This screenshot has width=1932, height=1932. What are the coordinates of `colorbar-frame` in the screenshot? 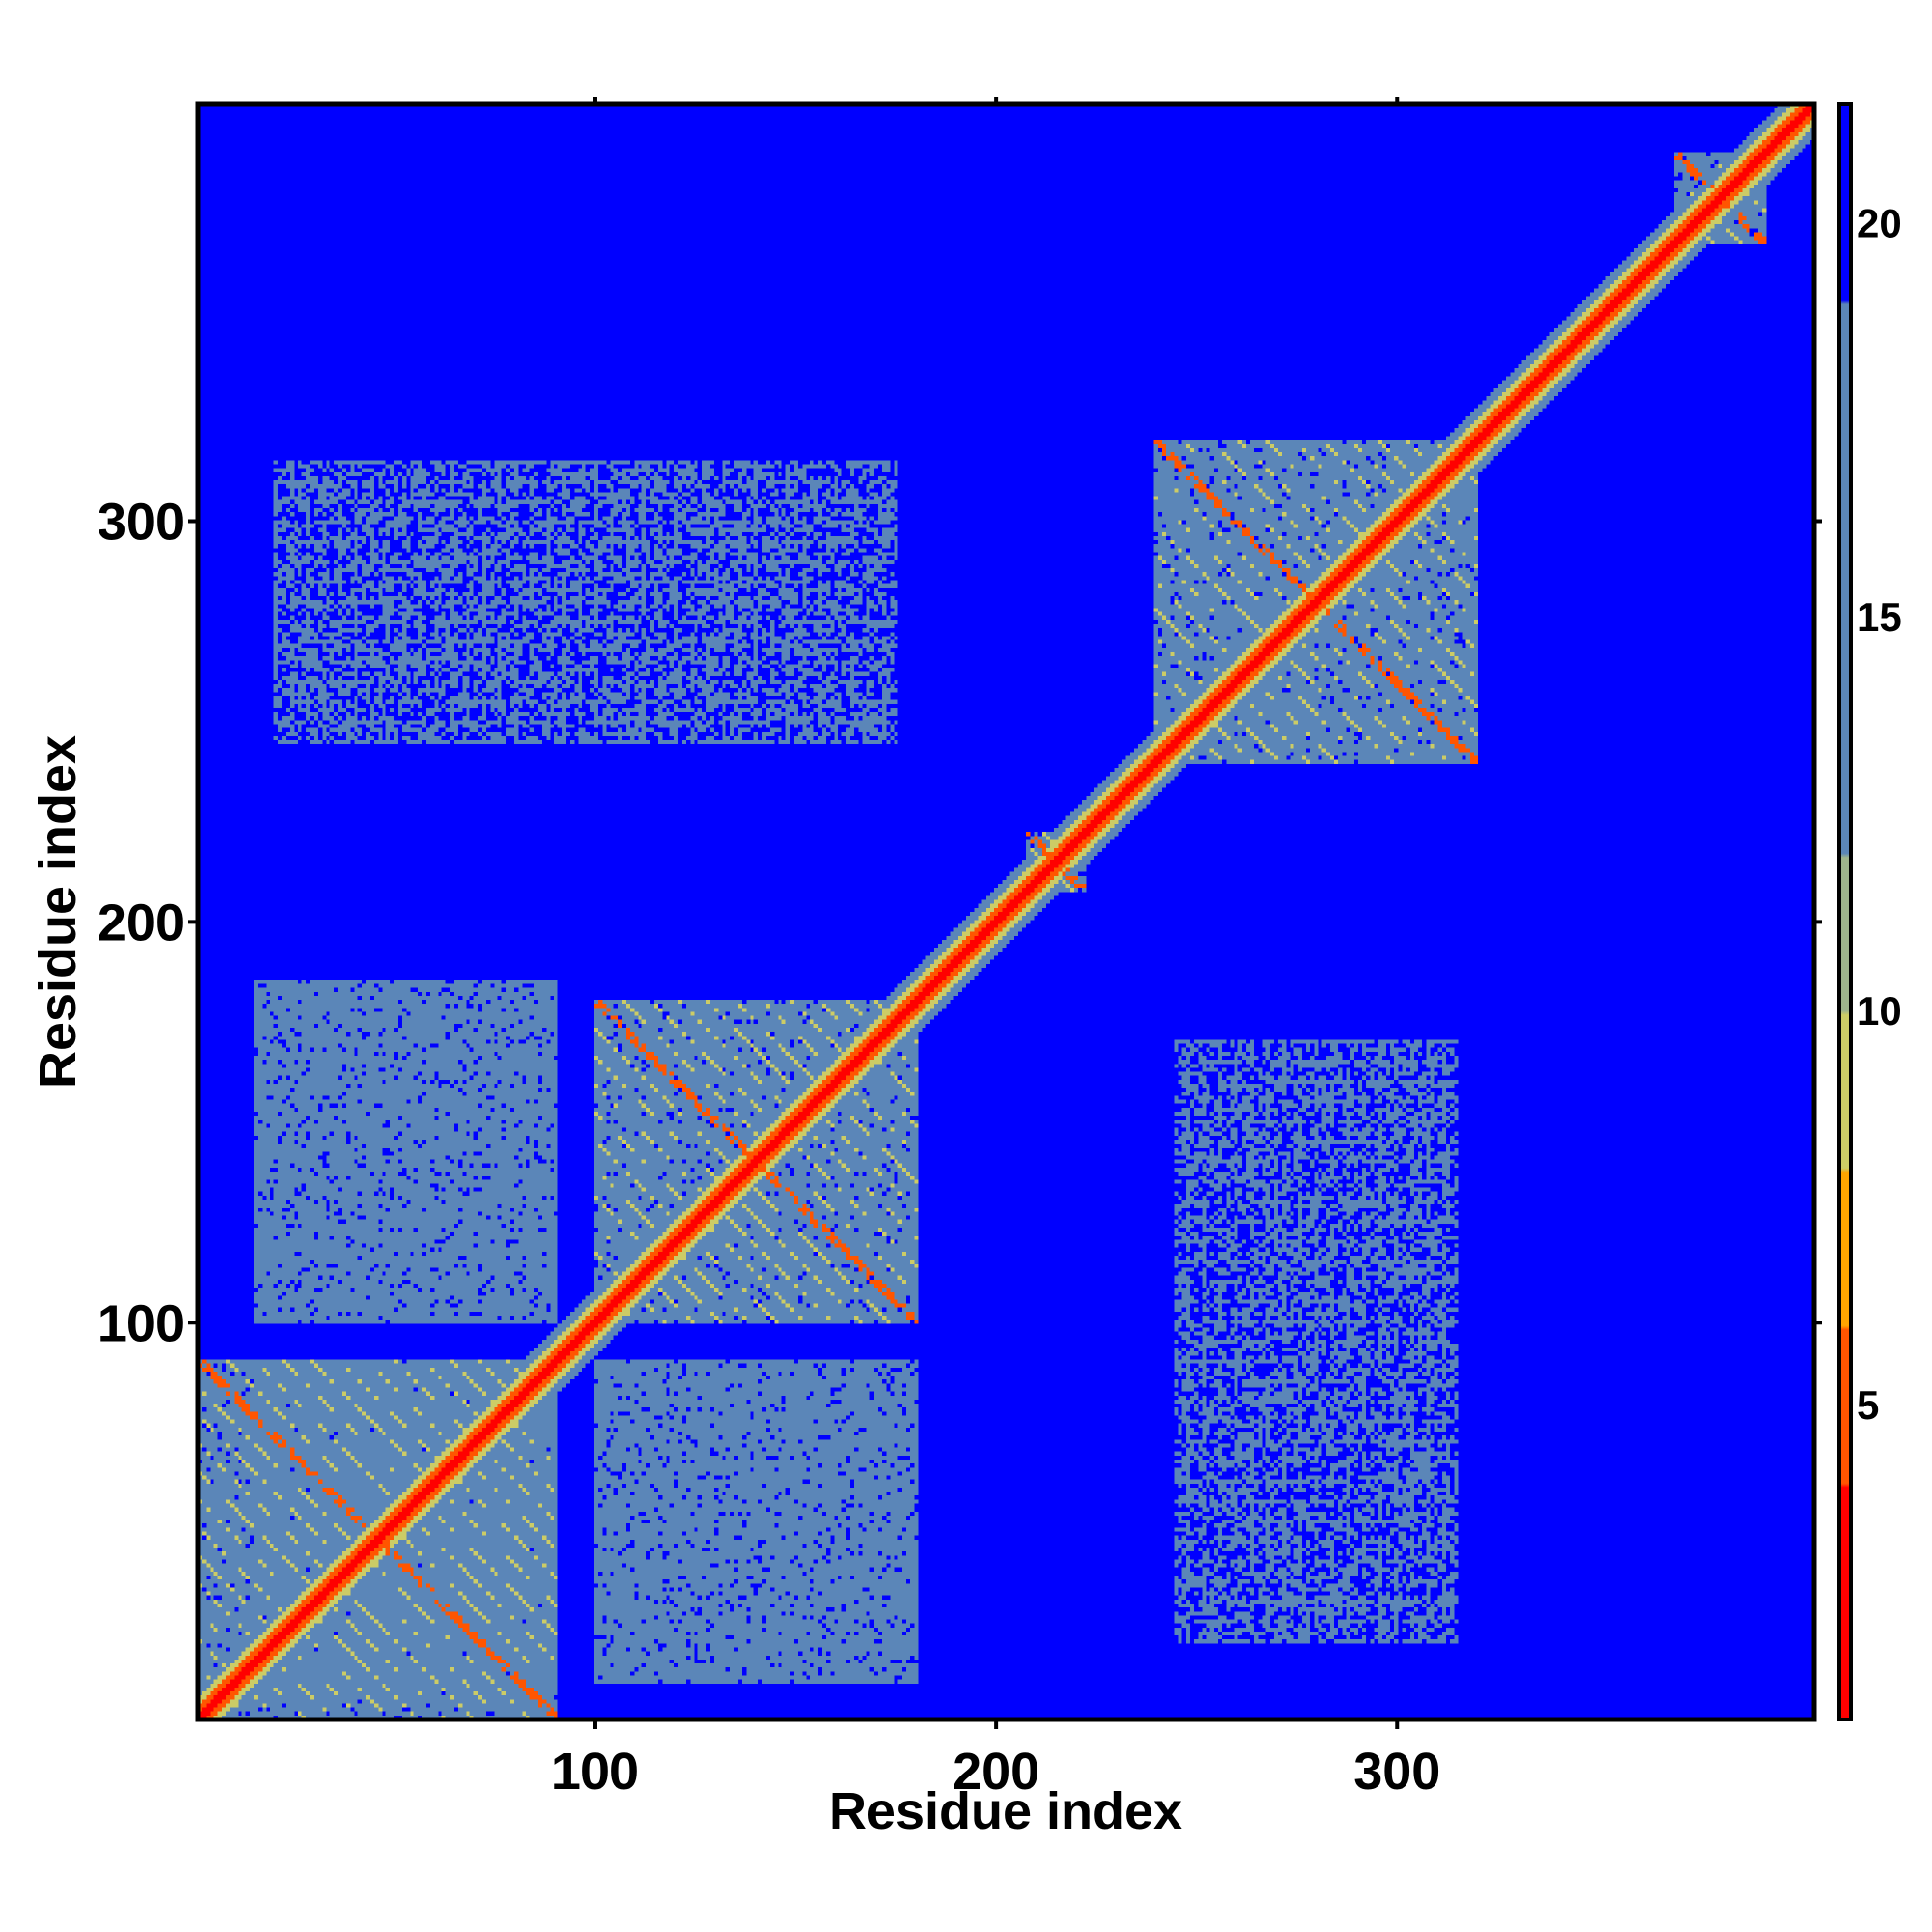 It's located at (1845, 911).